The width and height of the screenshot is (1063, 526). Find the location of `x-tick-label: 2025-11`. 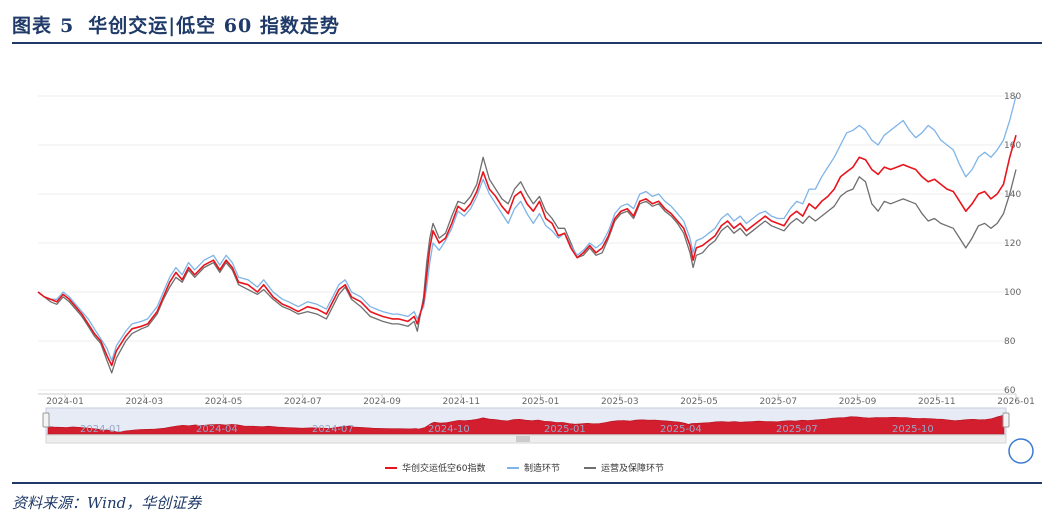

x-tick-label: 2025-11 is located at coordinates (937, 402).